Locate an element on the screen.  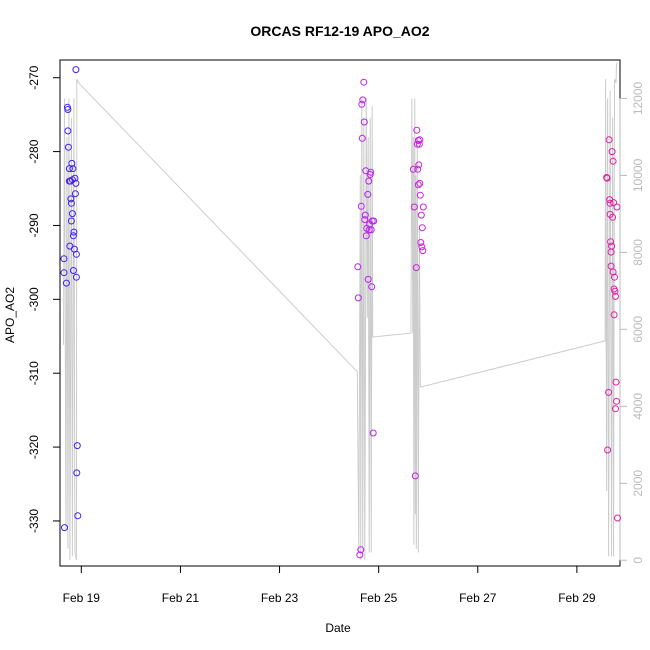
y2-tick-label: 4000 is located at coordinates (638, 406).